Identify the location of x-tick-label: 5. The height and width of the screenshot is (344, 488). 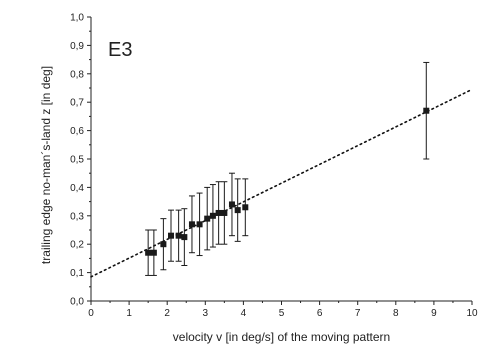
(282, 313).